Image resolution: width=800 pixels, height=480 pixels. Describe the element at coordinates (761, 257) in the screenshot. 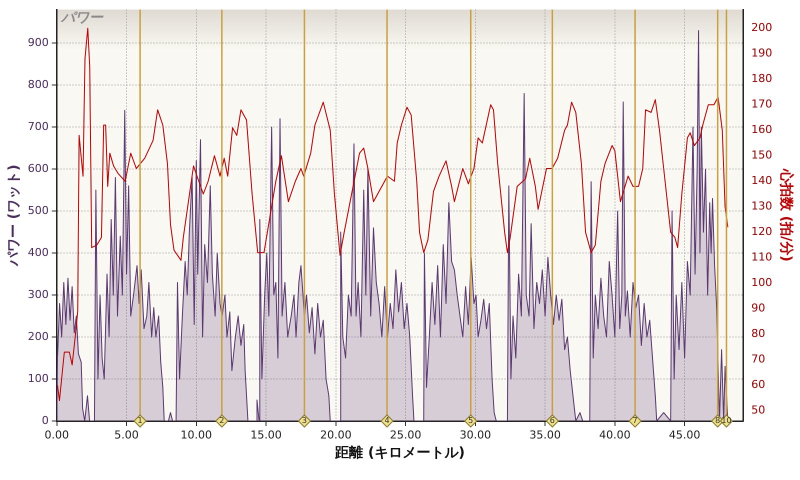

I see `y2-tick-label: 110` at that location.